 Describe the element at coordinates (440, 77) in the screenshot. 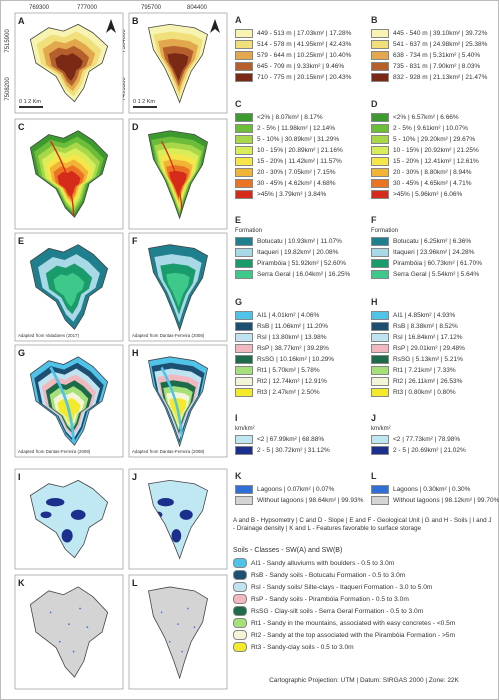

I see `legend-label: 832 - 928 m | 21.13km² | 21.47%` at that location.